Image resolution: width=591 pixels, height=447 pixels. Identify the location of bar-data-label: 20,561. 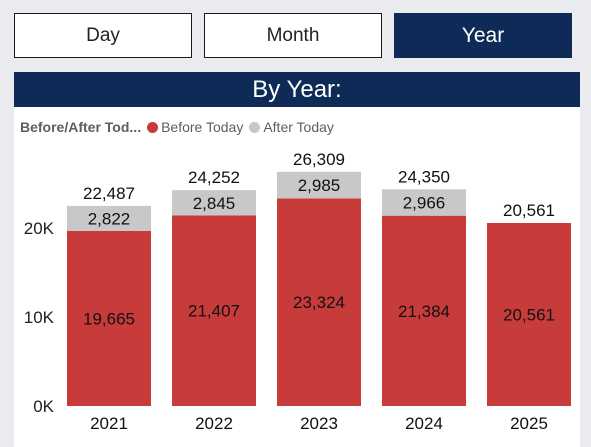
(529, 315).